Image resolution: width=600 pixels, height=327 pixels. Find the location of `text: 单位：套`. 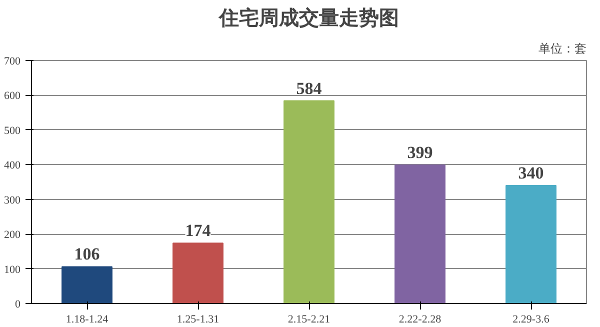

text: 单位：套 is located at coordinates (562, 49).